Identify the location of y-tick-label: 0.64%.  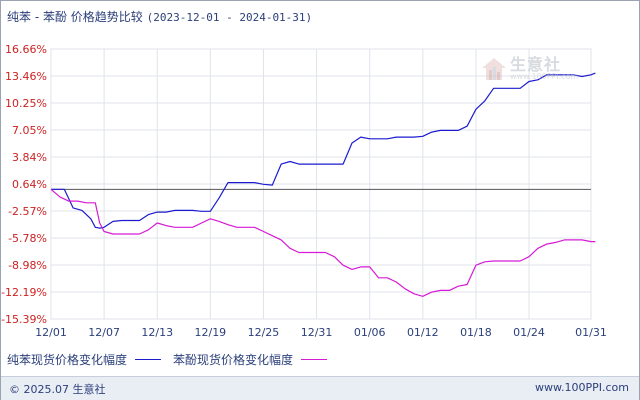
(29, 184).